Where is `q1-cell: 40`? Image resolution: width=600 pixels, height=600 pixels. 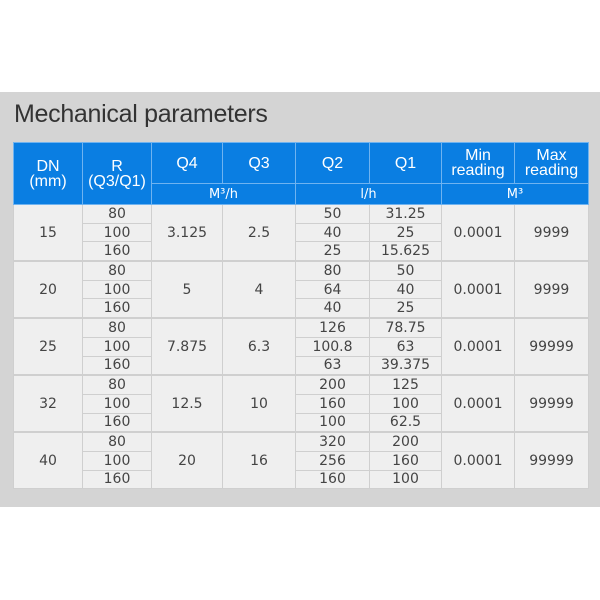 q1-cell: 40 is located at coordinates (405, 289).